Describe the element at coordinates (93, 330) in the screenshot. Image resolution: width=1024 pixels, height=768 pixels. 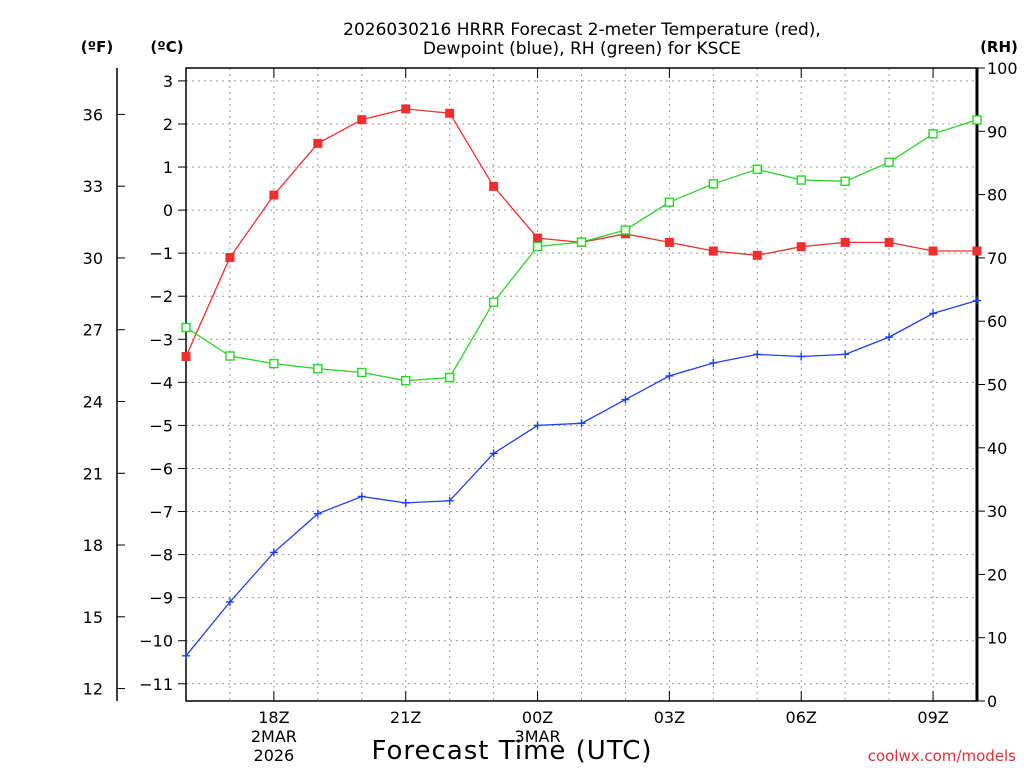
I see `fahrenheit-tick-label: 27` at that location.